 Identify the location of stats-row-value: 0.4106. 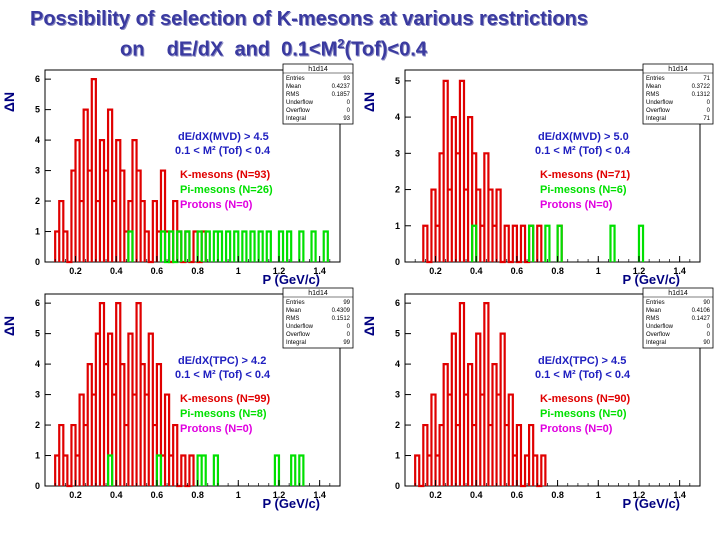
(701, 311).